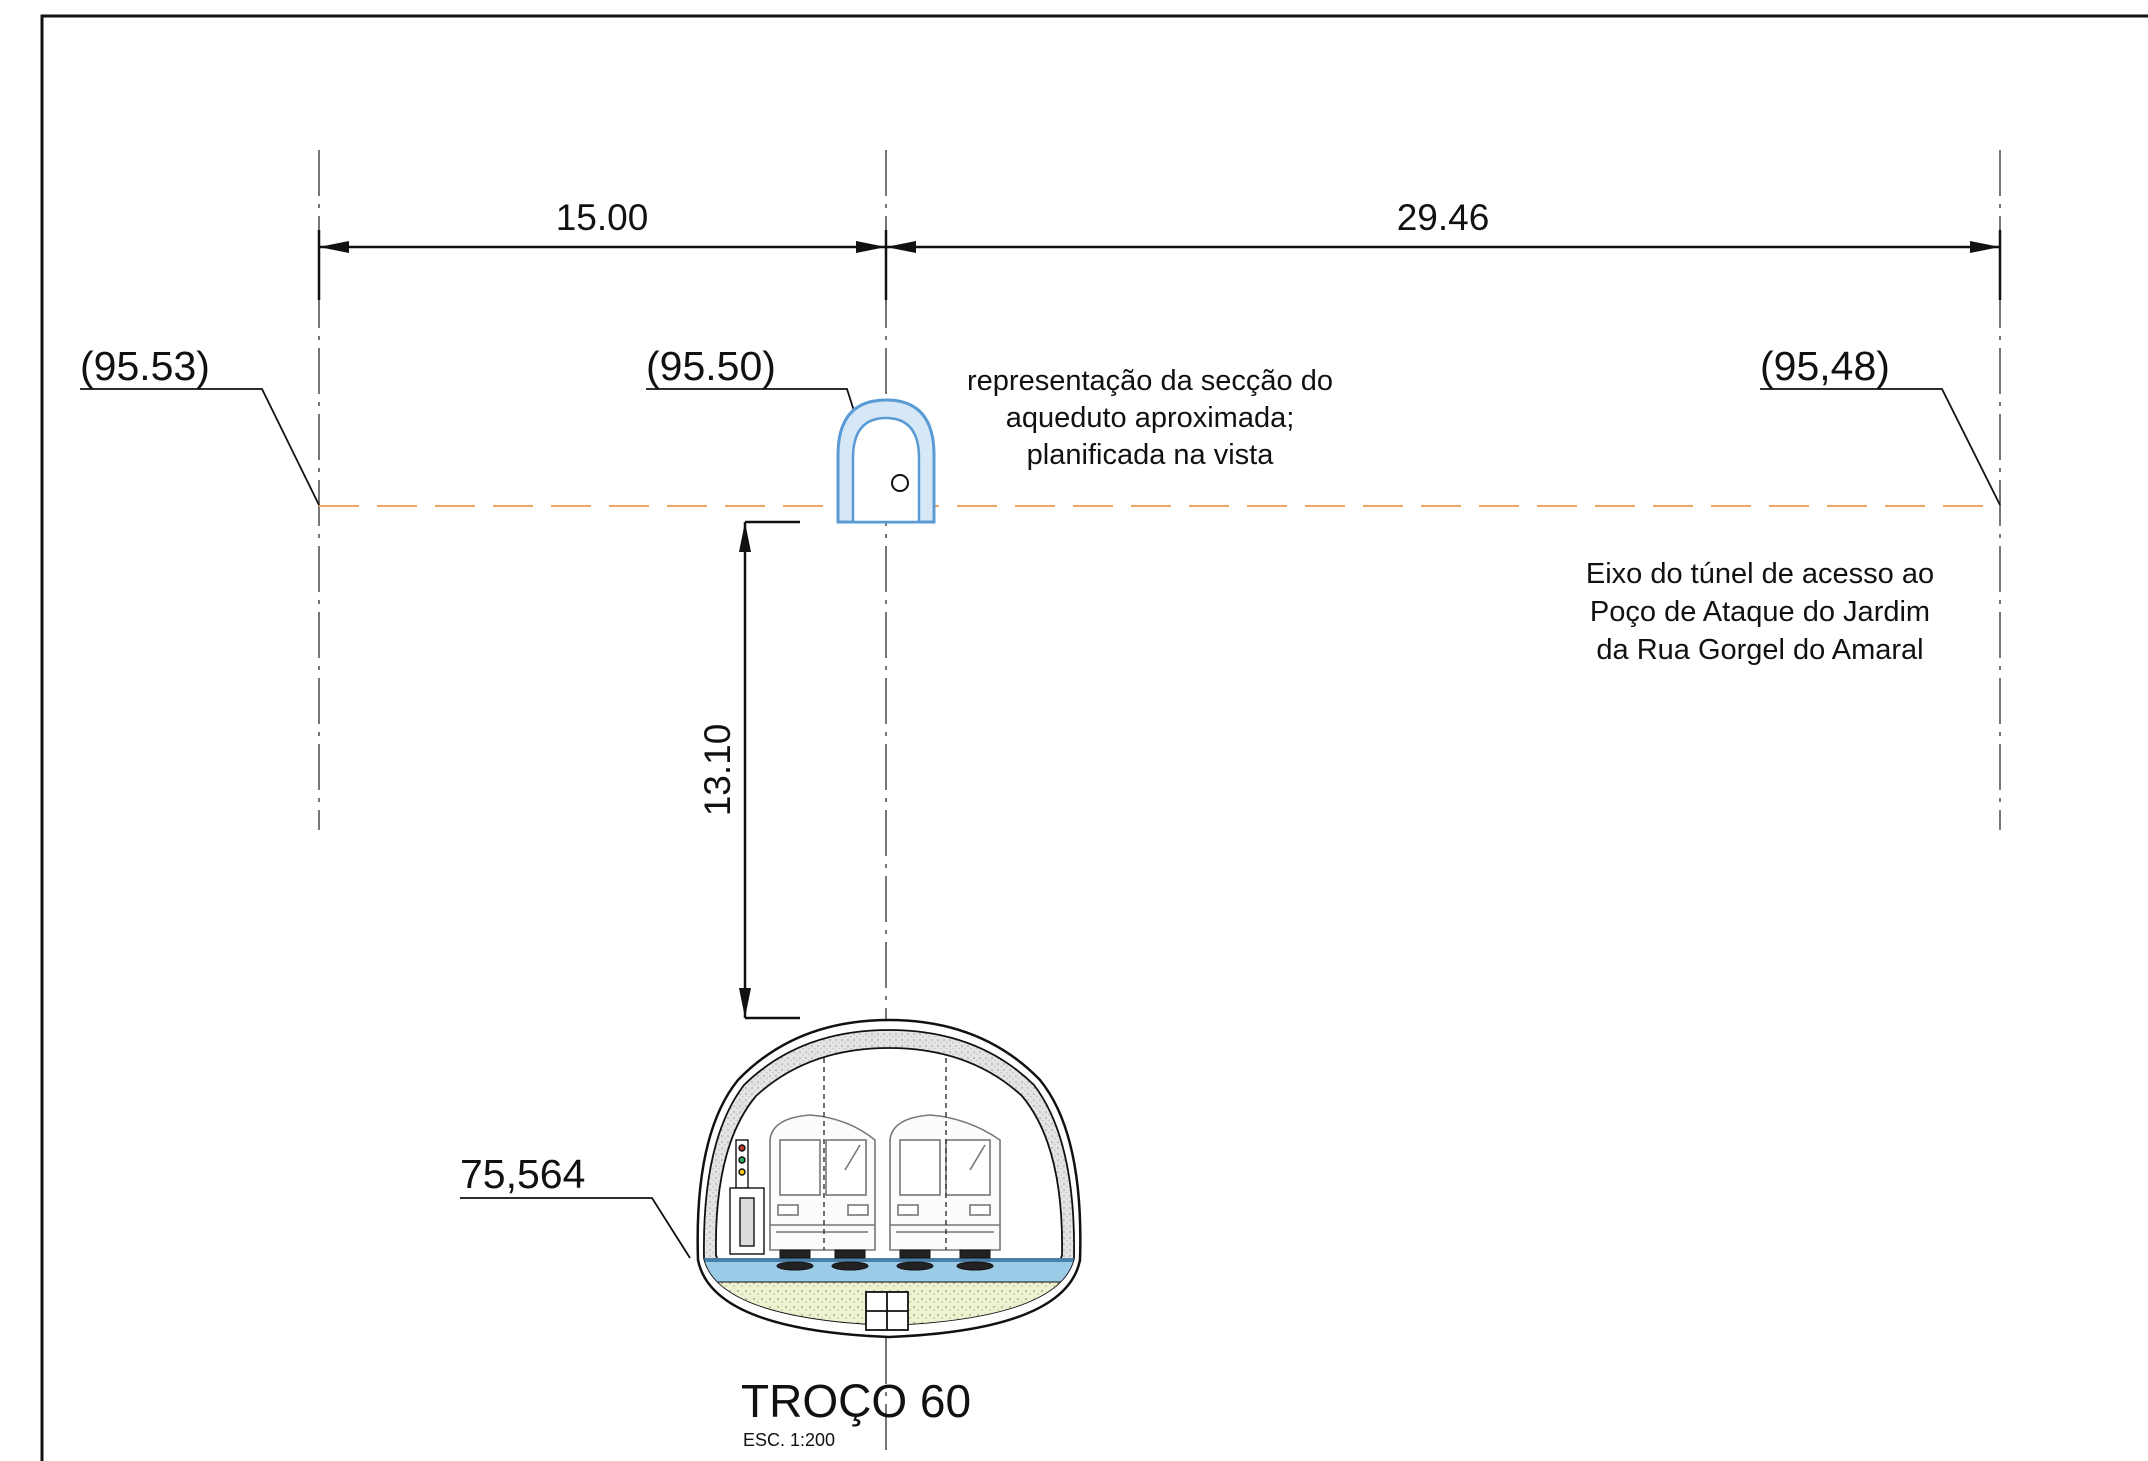 The height and width of the screenshot is (1461, 2148). I want to click on aqueduct-pipe-icon, so click(900, 483).